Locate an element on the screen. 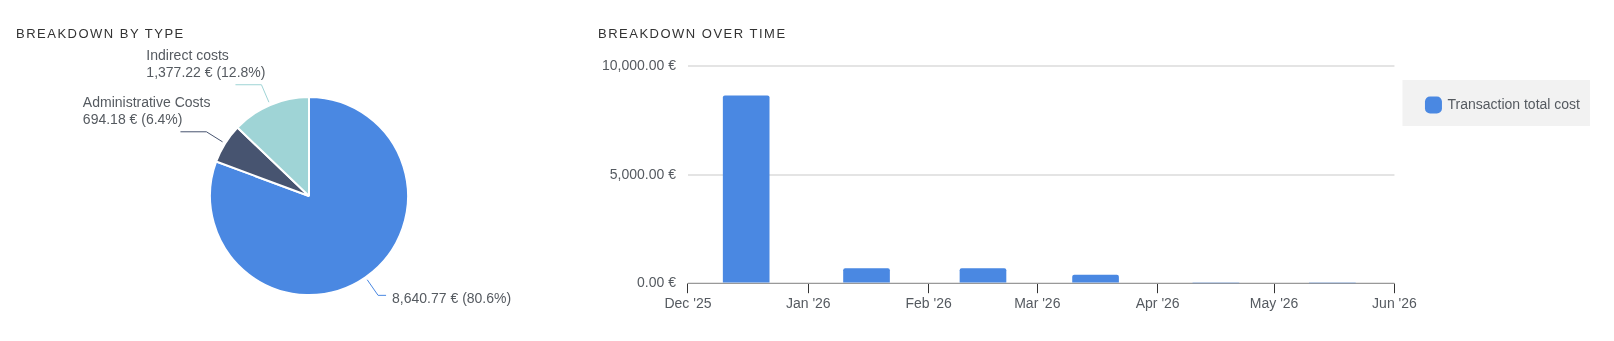 Image resolution: width=1614 pixels, height=341 pixels. y-tick-label: 0.00 € is located at coordinates (657, 282).